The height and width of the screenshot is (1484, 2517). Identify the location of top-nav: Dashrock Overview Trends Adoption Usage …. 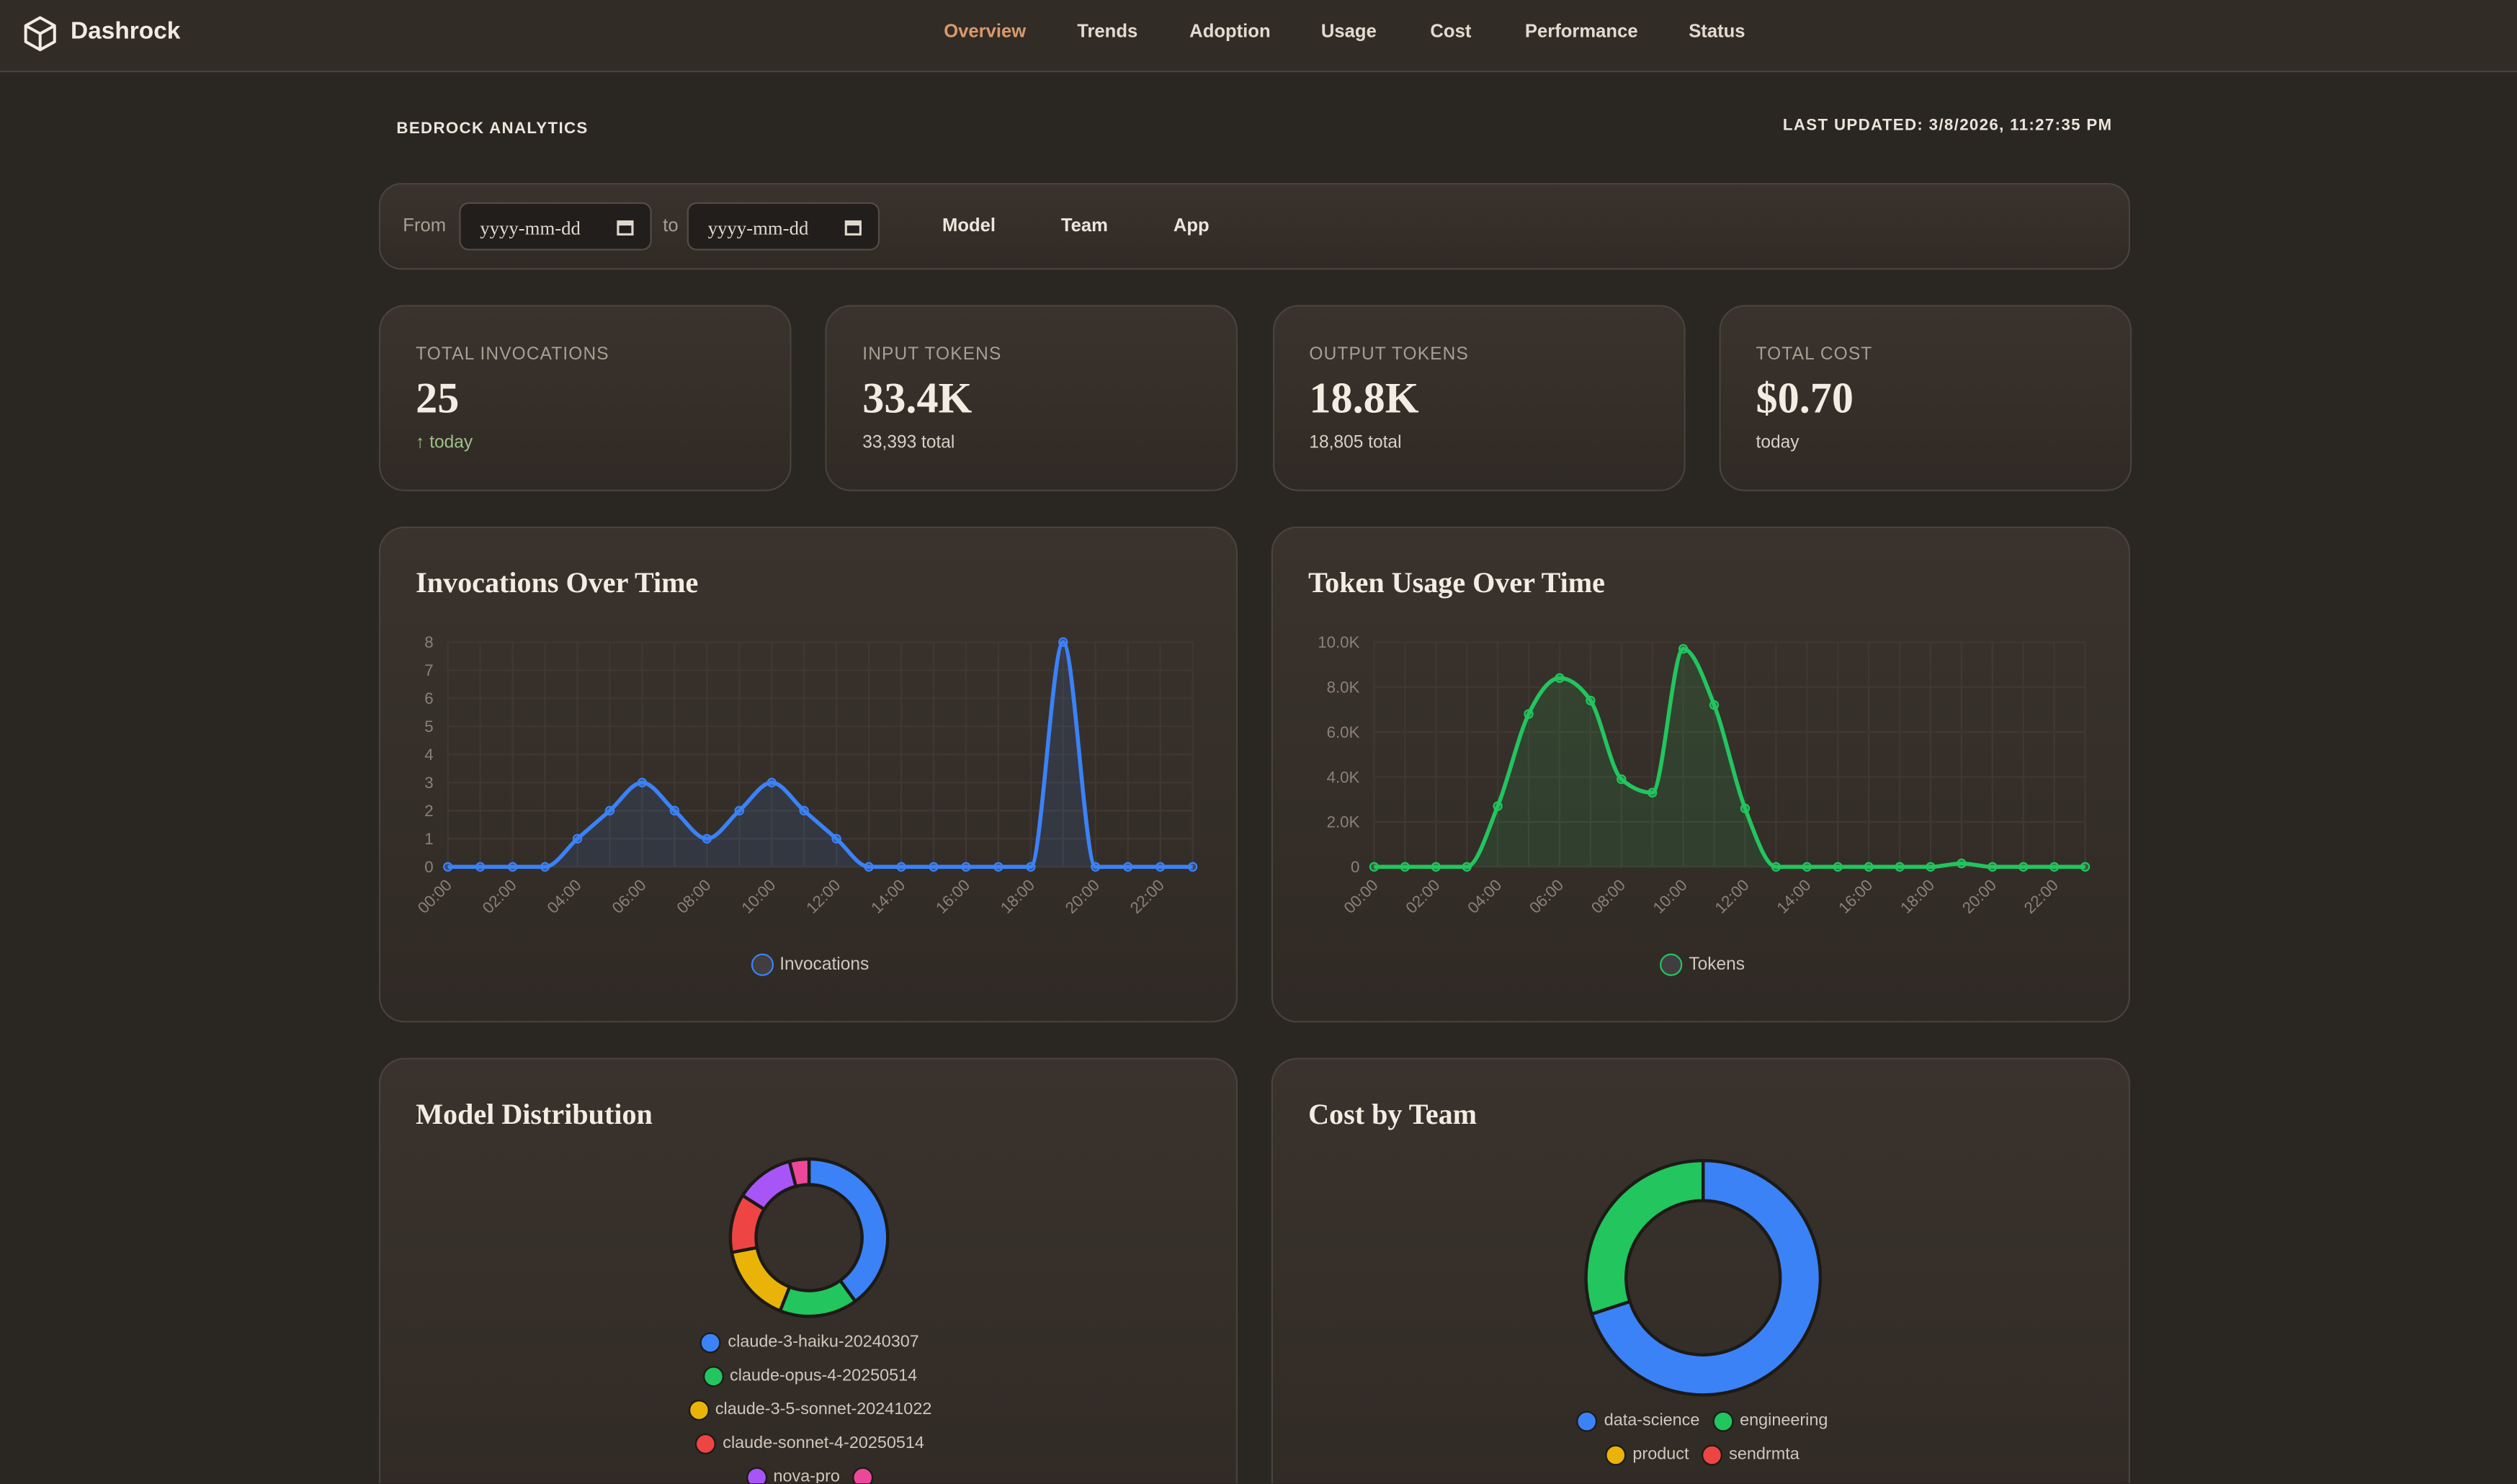
(1259, 37).